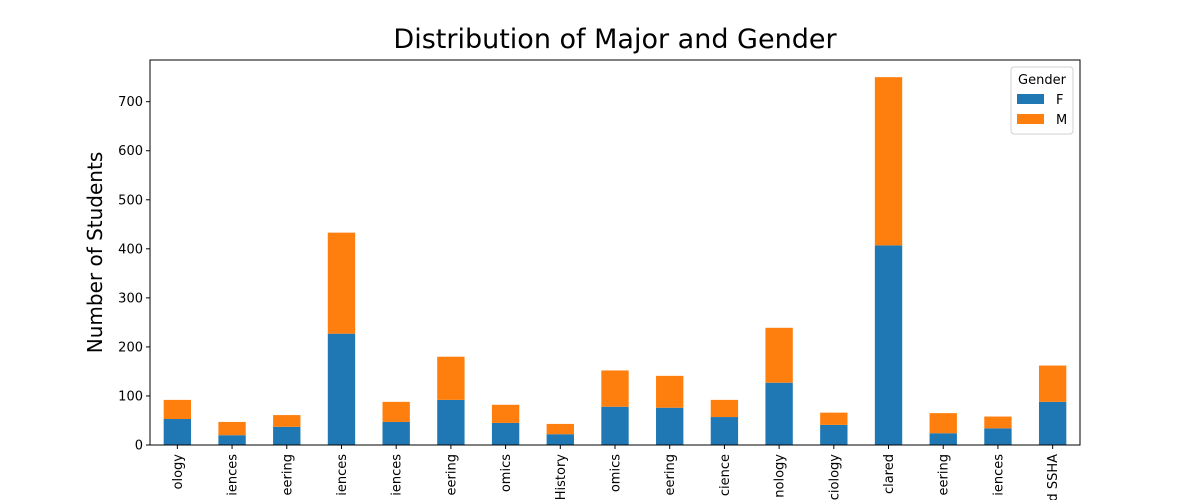 The image size is (1200, 504). I want to click on legend-swatch-F, so click(1030, 99).